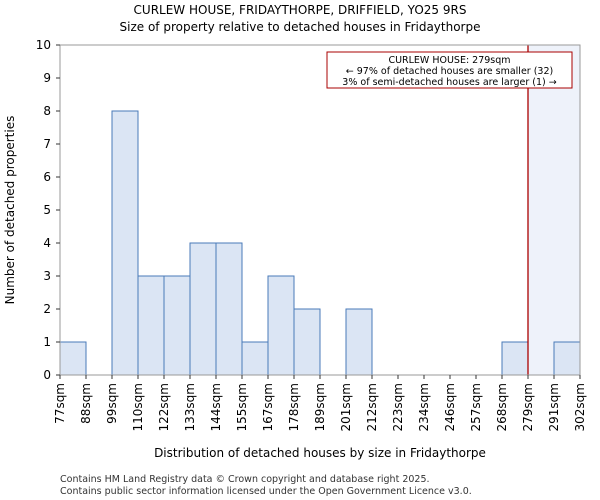  Describe the element at coordinates (449, 60) in the screenshot. I see `annotation-line-property: CURLEW HOUSE: 279sqm` at that location.